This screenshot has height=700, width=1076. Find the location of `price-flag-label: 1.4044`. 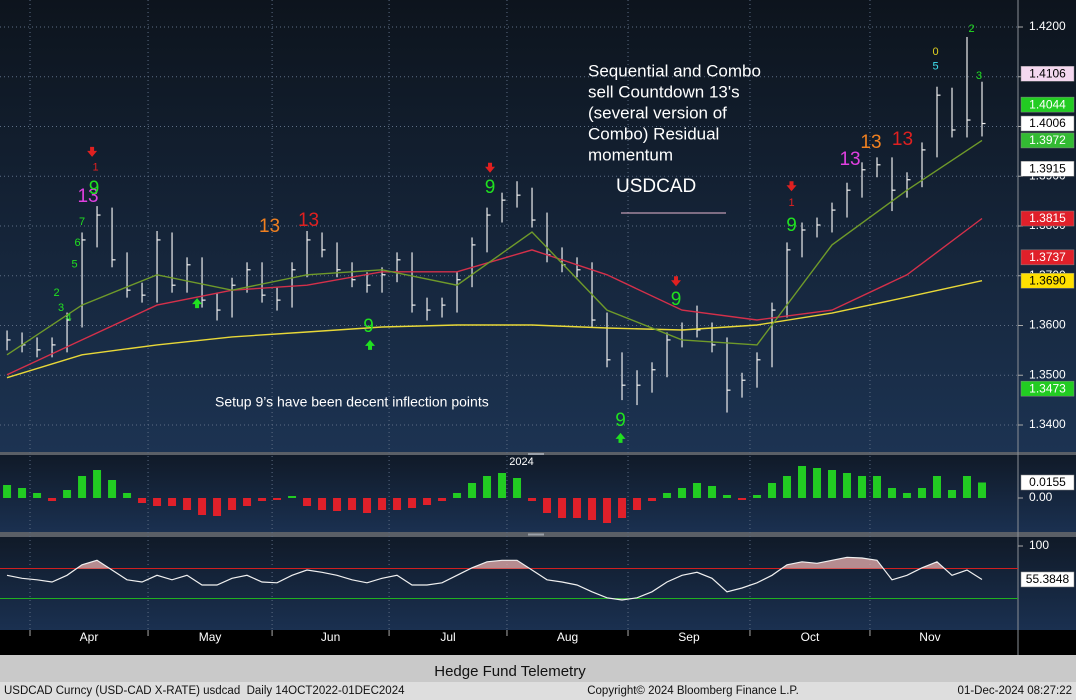

price-flag-label: 1.4044 is located at coordinates (1047, 104).